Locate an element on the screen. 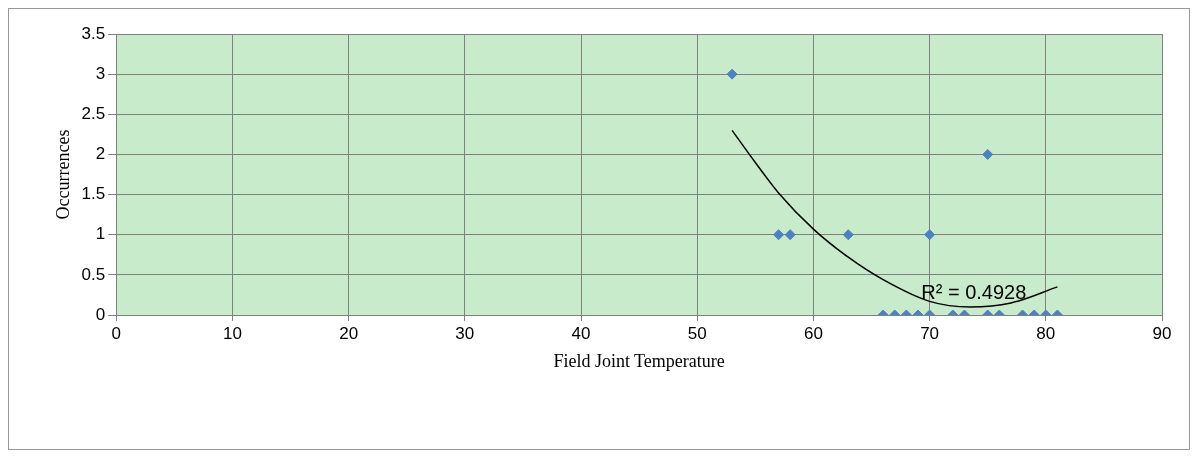  x-tick-label: 50 is located at coordinates (697, 333).